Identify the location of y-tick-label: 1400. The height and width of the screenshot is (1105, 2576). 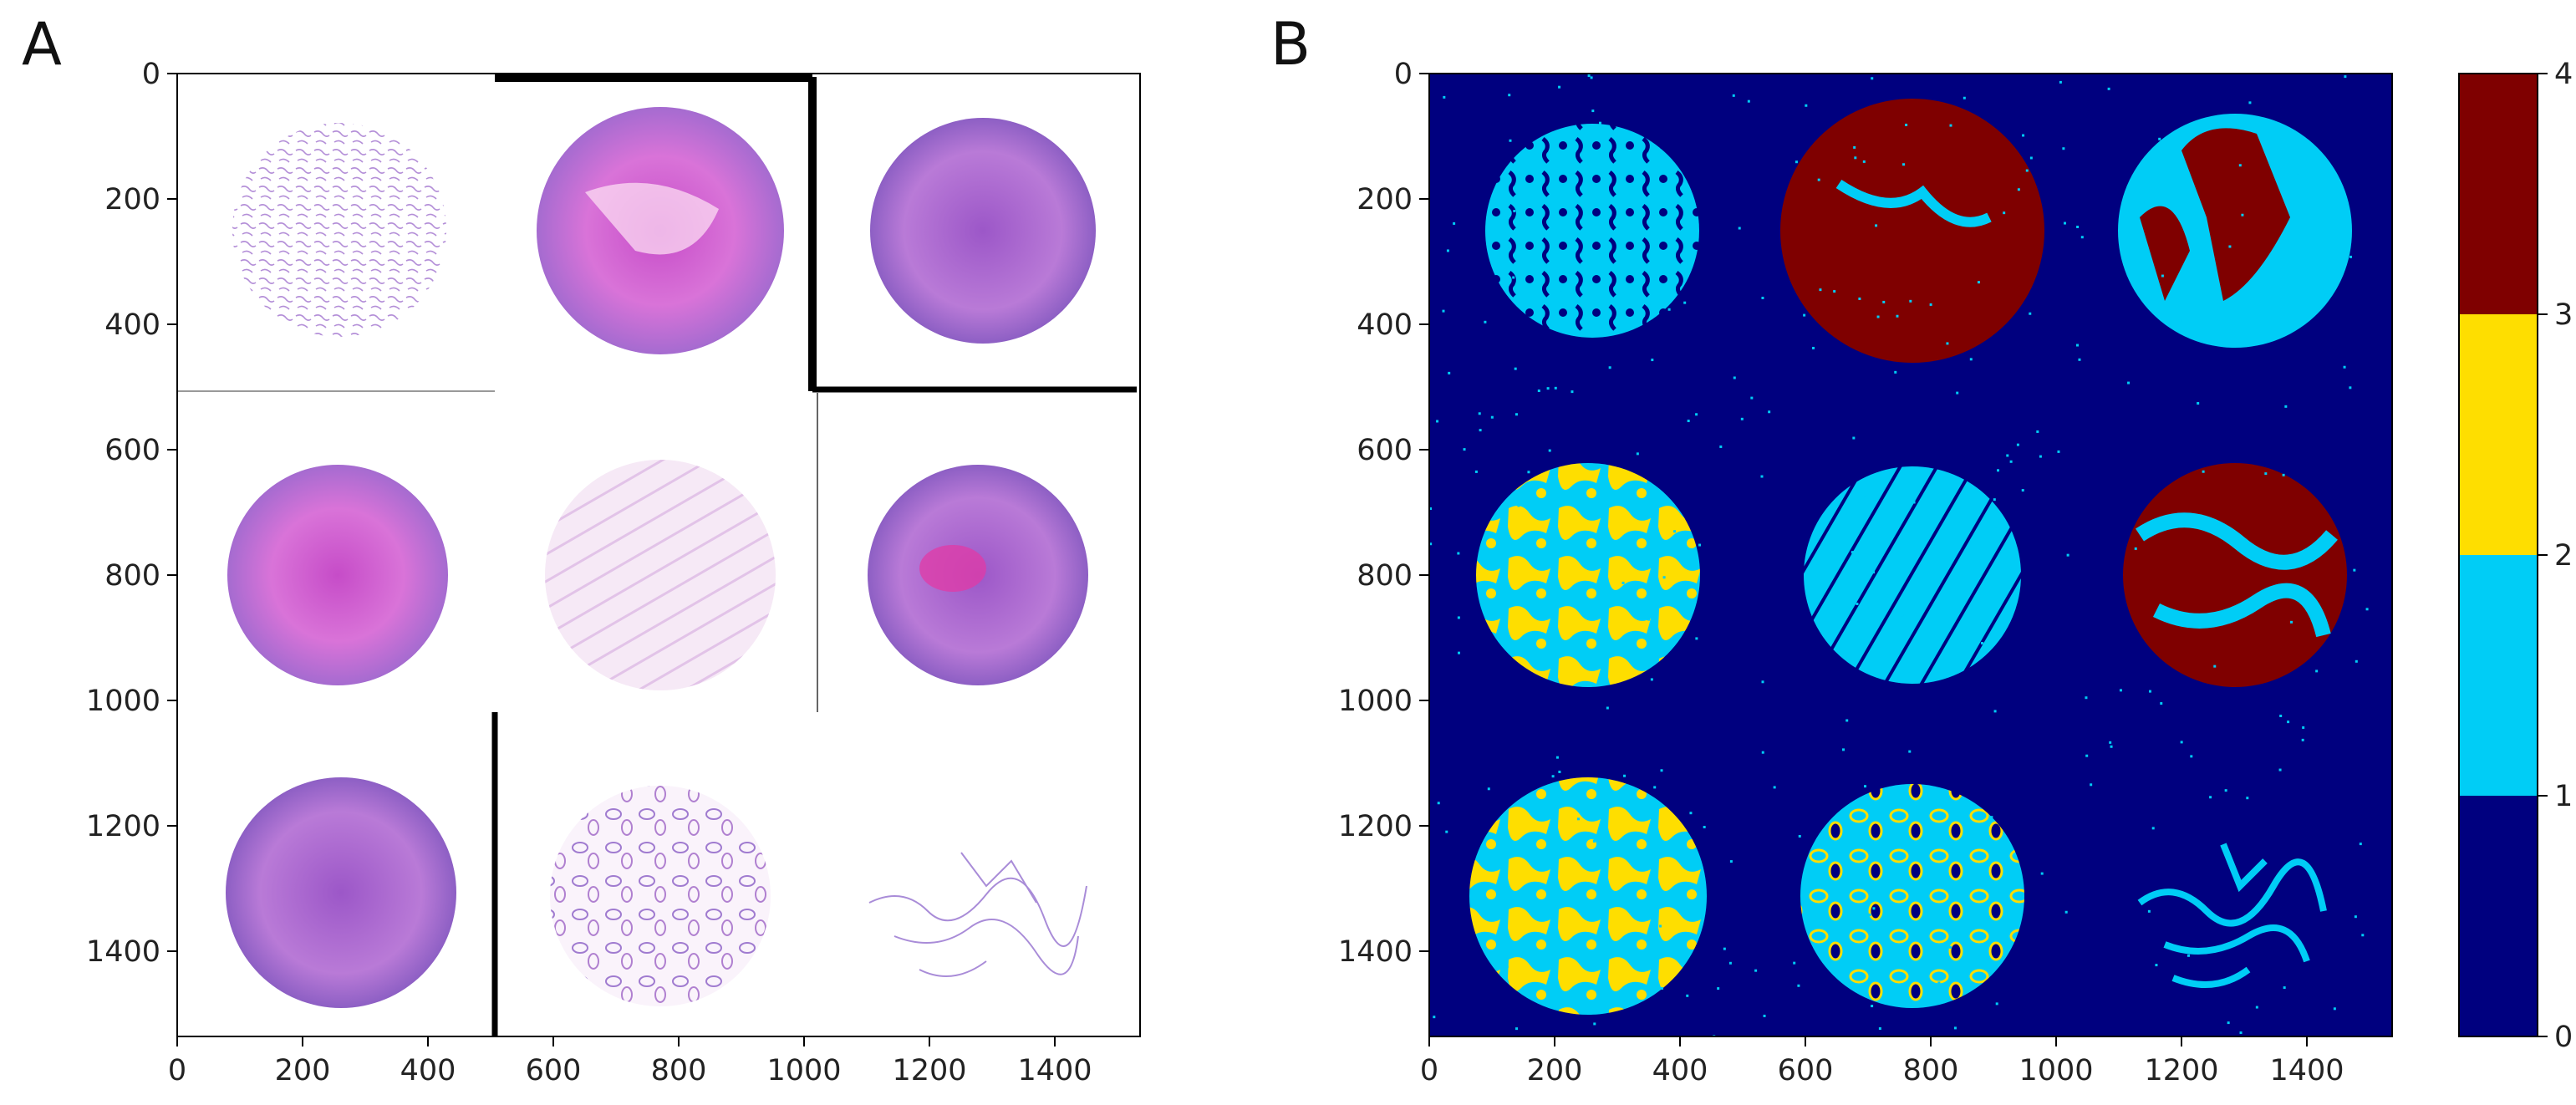
(123, 952).